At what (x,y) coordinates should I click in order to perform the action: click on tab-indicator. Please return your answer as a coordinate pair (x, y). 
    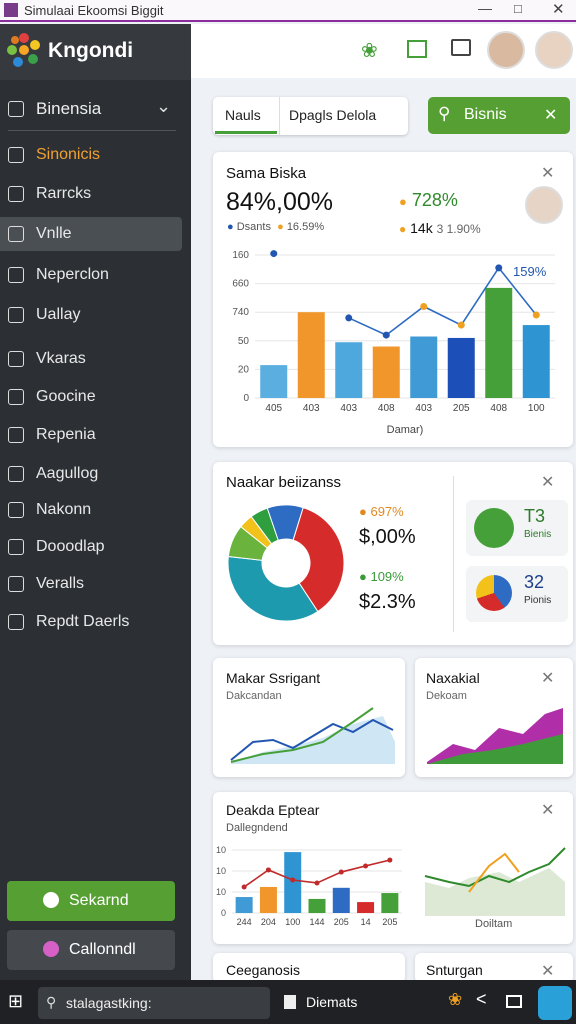
    Looking at the image, I should click on (246, 132).